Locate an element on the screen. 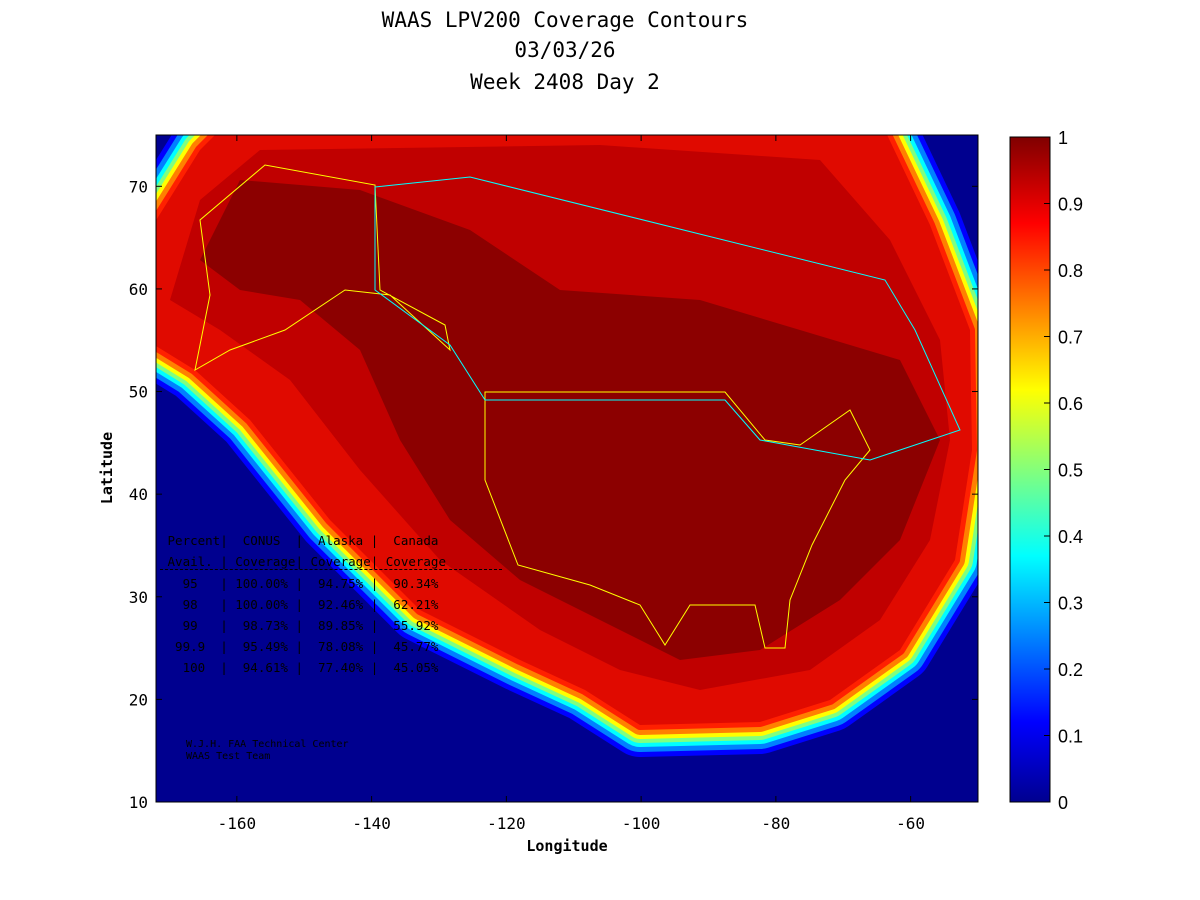 The width and height of the screenshot is (1200, 900). colorbar-tick-label: 0.6 is located at coordinates (1070, 404).